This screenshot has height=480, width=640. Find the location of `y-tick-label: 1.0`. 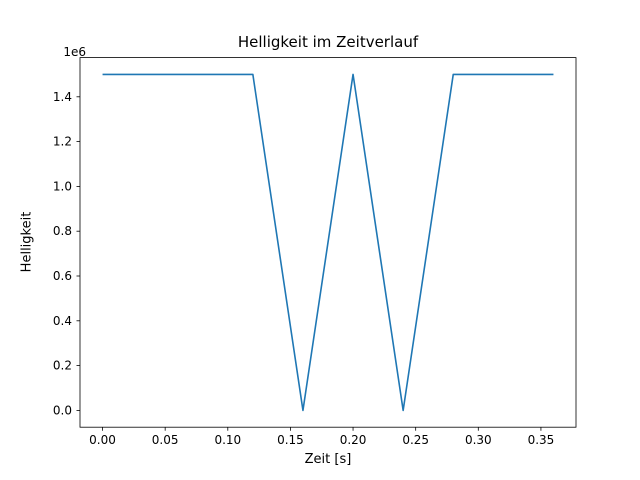

y-tick-label: 1.0 is located at coordinates (62, 186).